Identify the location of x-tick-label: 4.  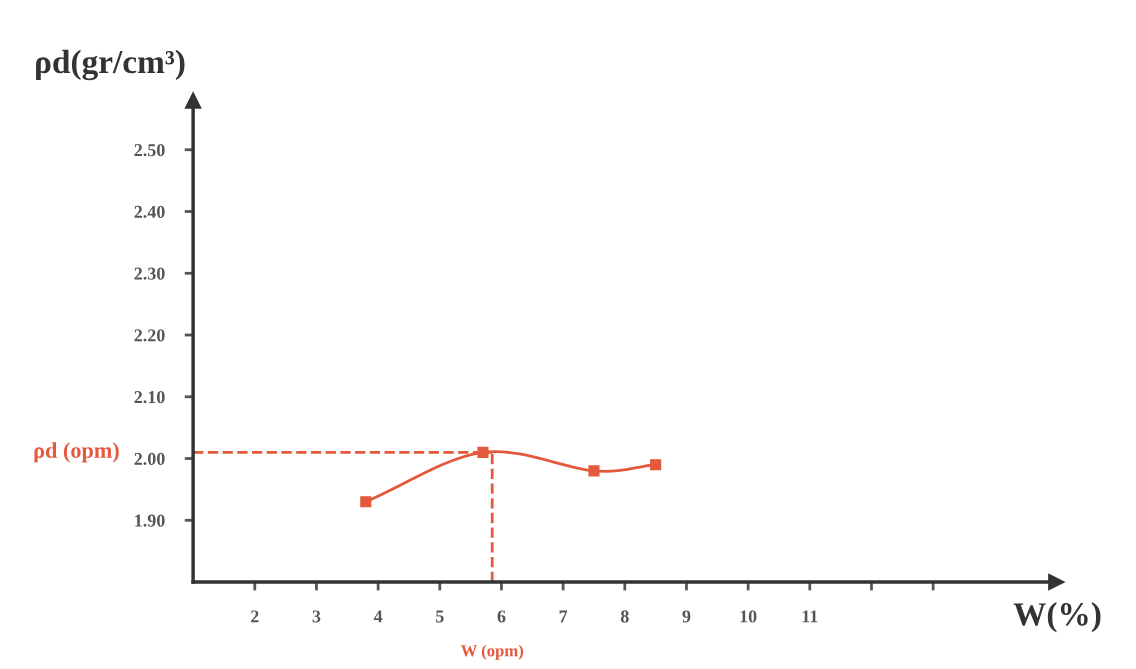
(378, 616).